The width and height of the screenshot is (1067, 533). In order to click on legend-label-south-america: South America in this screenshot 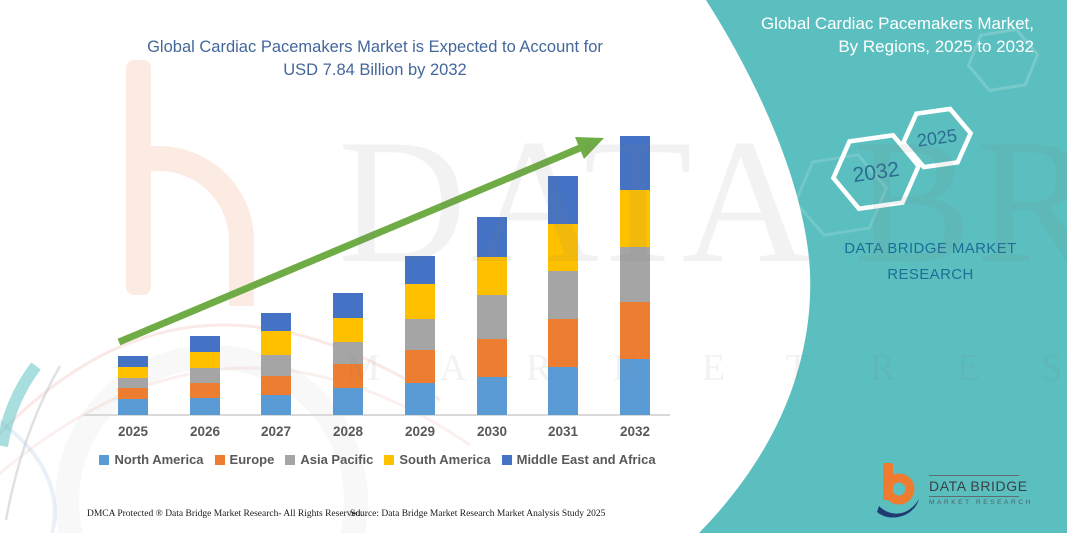, I will do `click(445, 459)`.